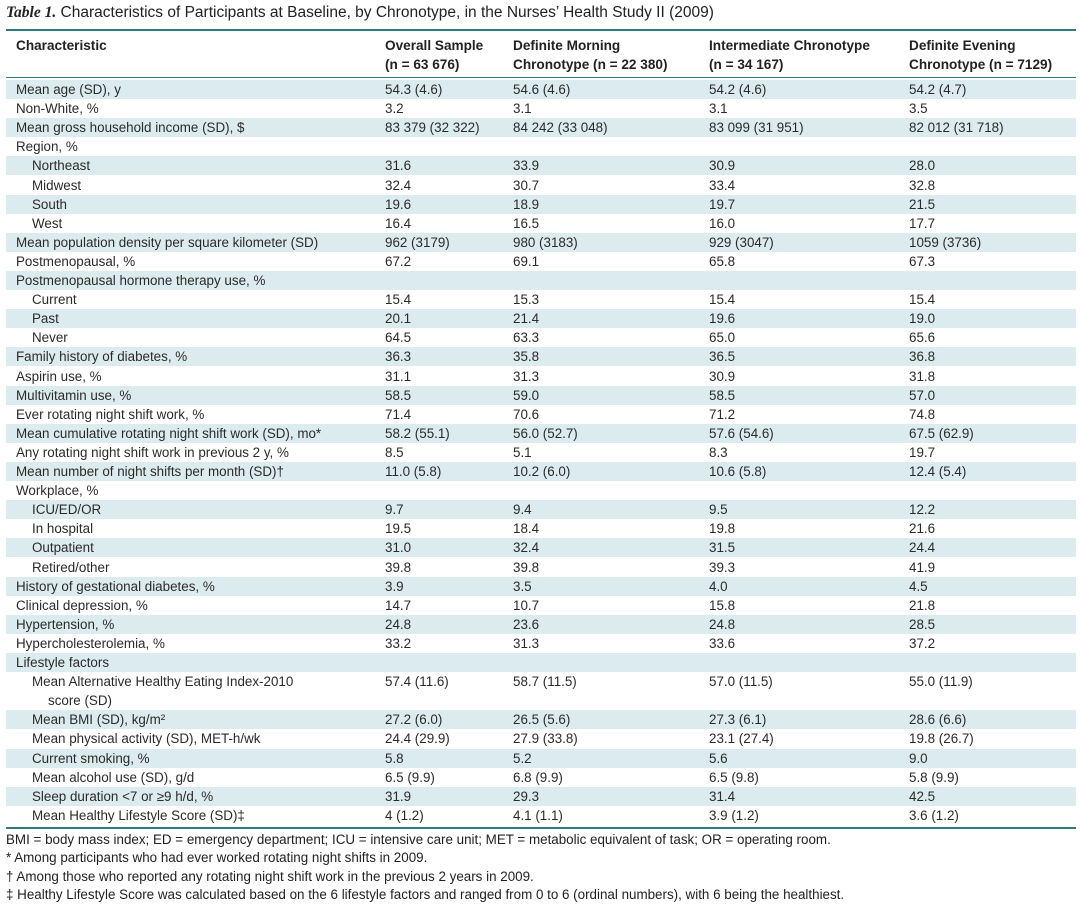  Describe the element at coordinates (31, 12) in the screenshot. I see `table-label: Table 1.` at that location.